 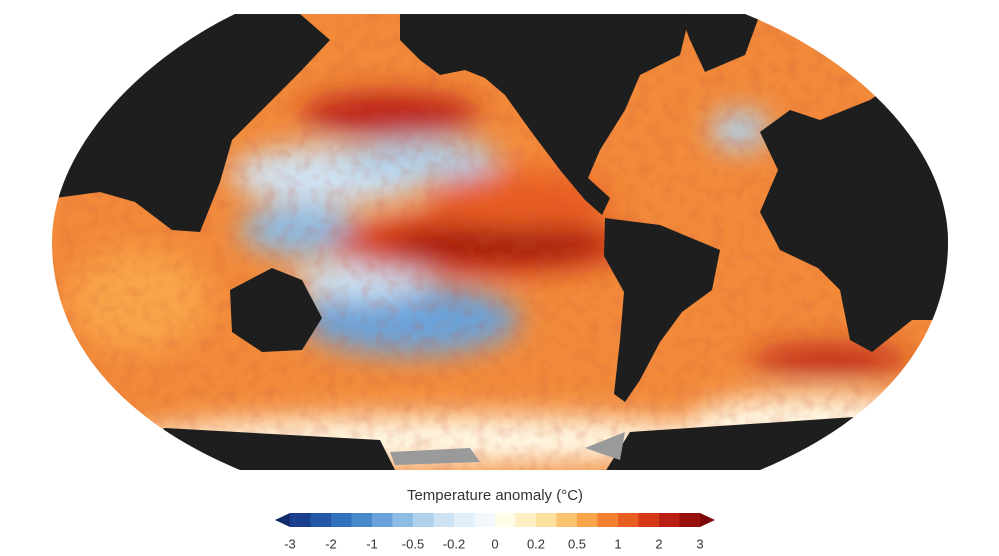 What do you see at coordinates (290, 543) in the screenshot?
I see `colorbar-tick-label: -3` at bounding box center [290, 543].